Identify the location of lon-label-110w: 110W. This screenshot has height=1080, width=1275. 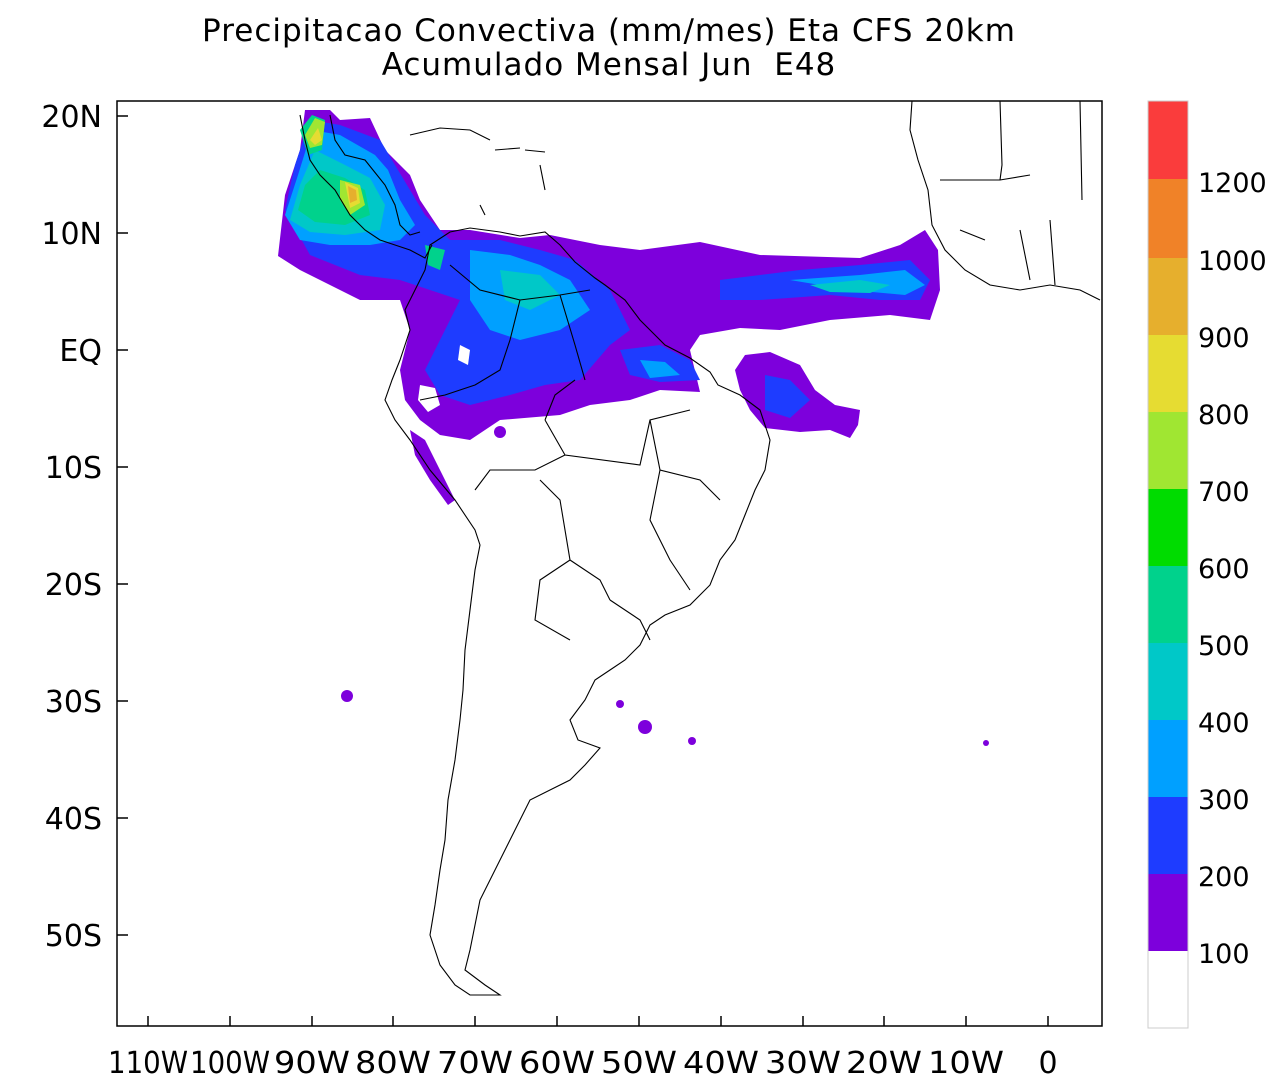
(148, 1063).